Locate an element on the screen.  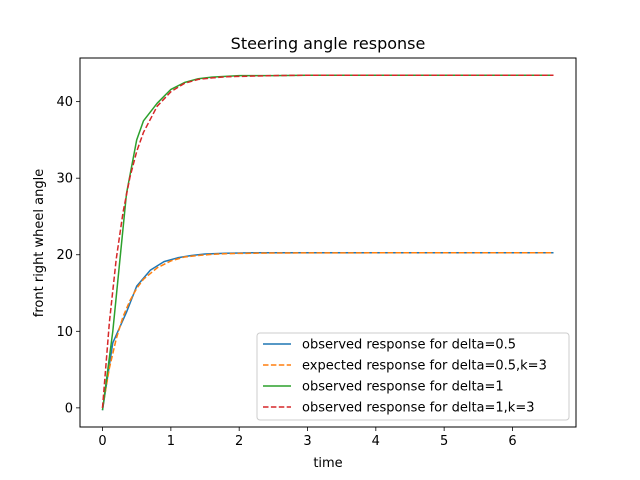
y-tick-label: 10 is located at coordinates (64, 332).